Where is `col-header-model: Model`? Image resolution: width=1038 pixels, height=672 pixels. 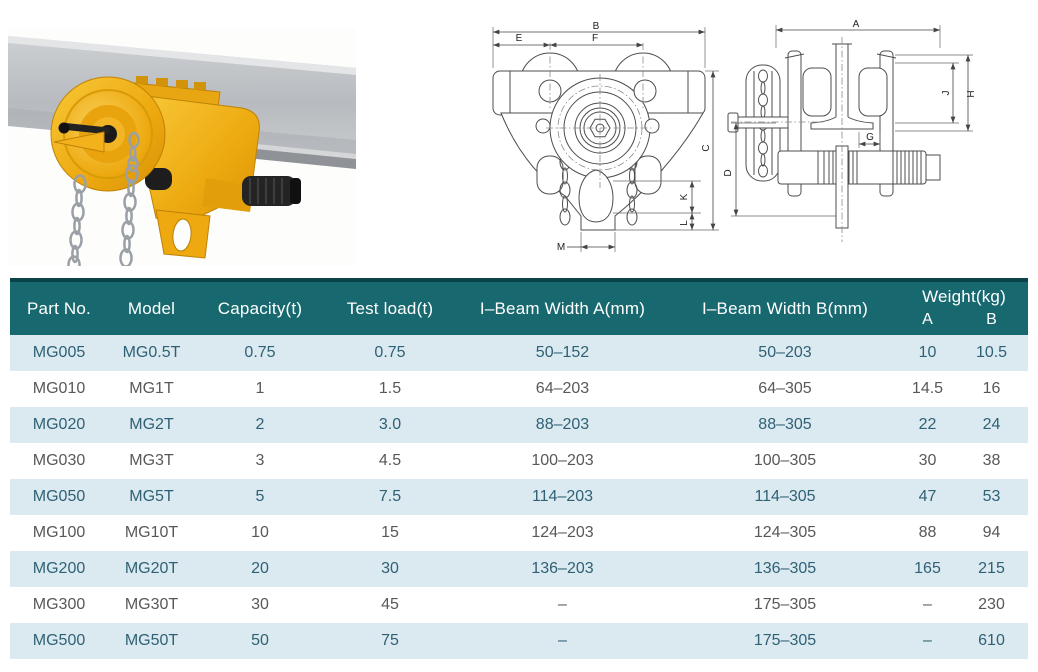 col-header-model: Model is located at coordinates (151, 306).